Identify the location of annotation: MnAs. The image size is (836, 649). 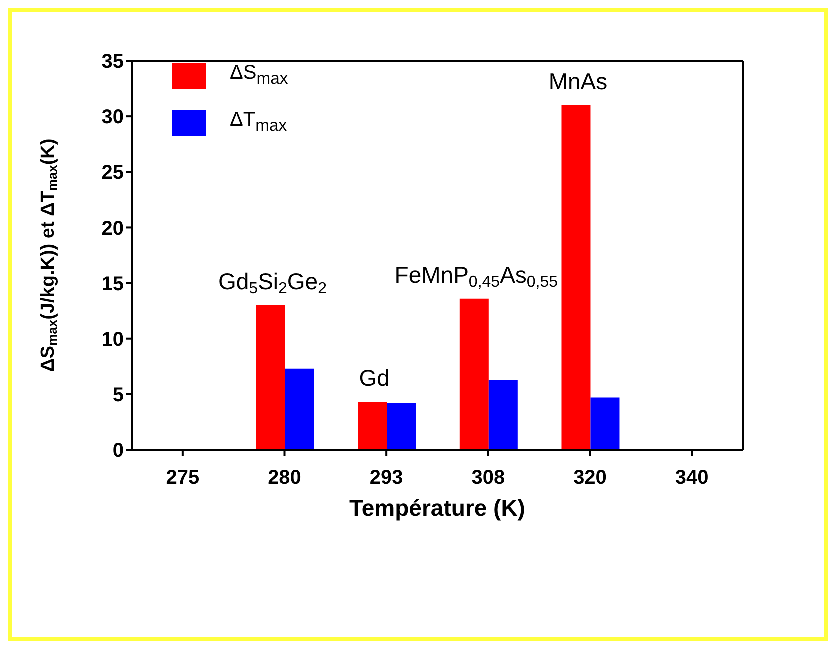
(578, 81).